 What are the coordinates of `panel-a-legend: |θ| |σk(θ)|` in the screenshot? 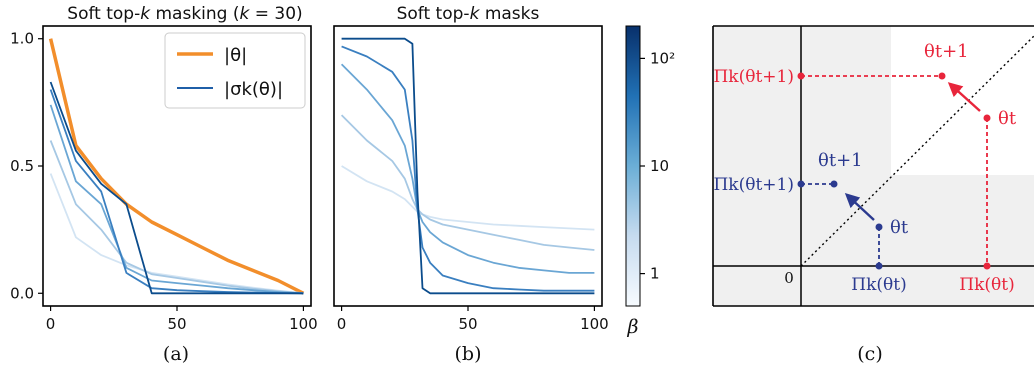 It's located at (235, 70).